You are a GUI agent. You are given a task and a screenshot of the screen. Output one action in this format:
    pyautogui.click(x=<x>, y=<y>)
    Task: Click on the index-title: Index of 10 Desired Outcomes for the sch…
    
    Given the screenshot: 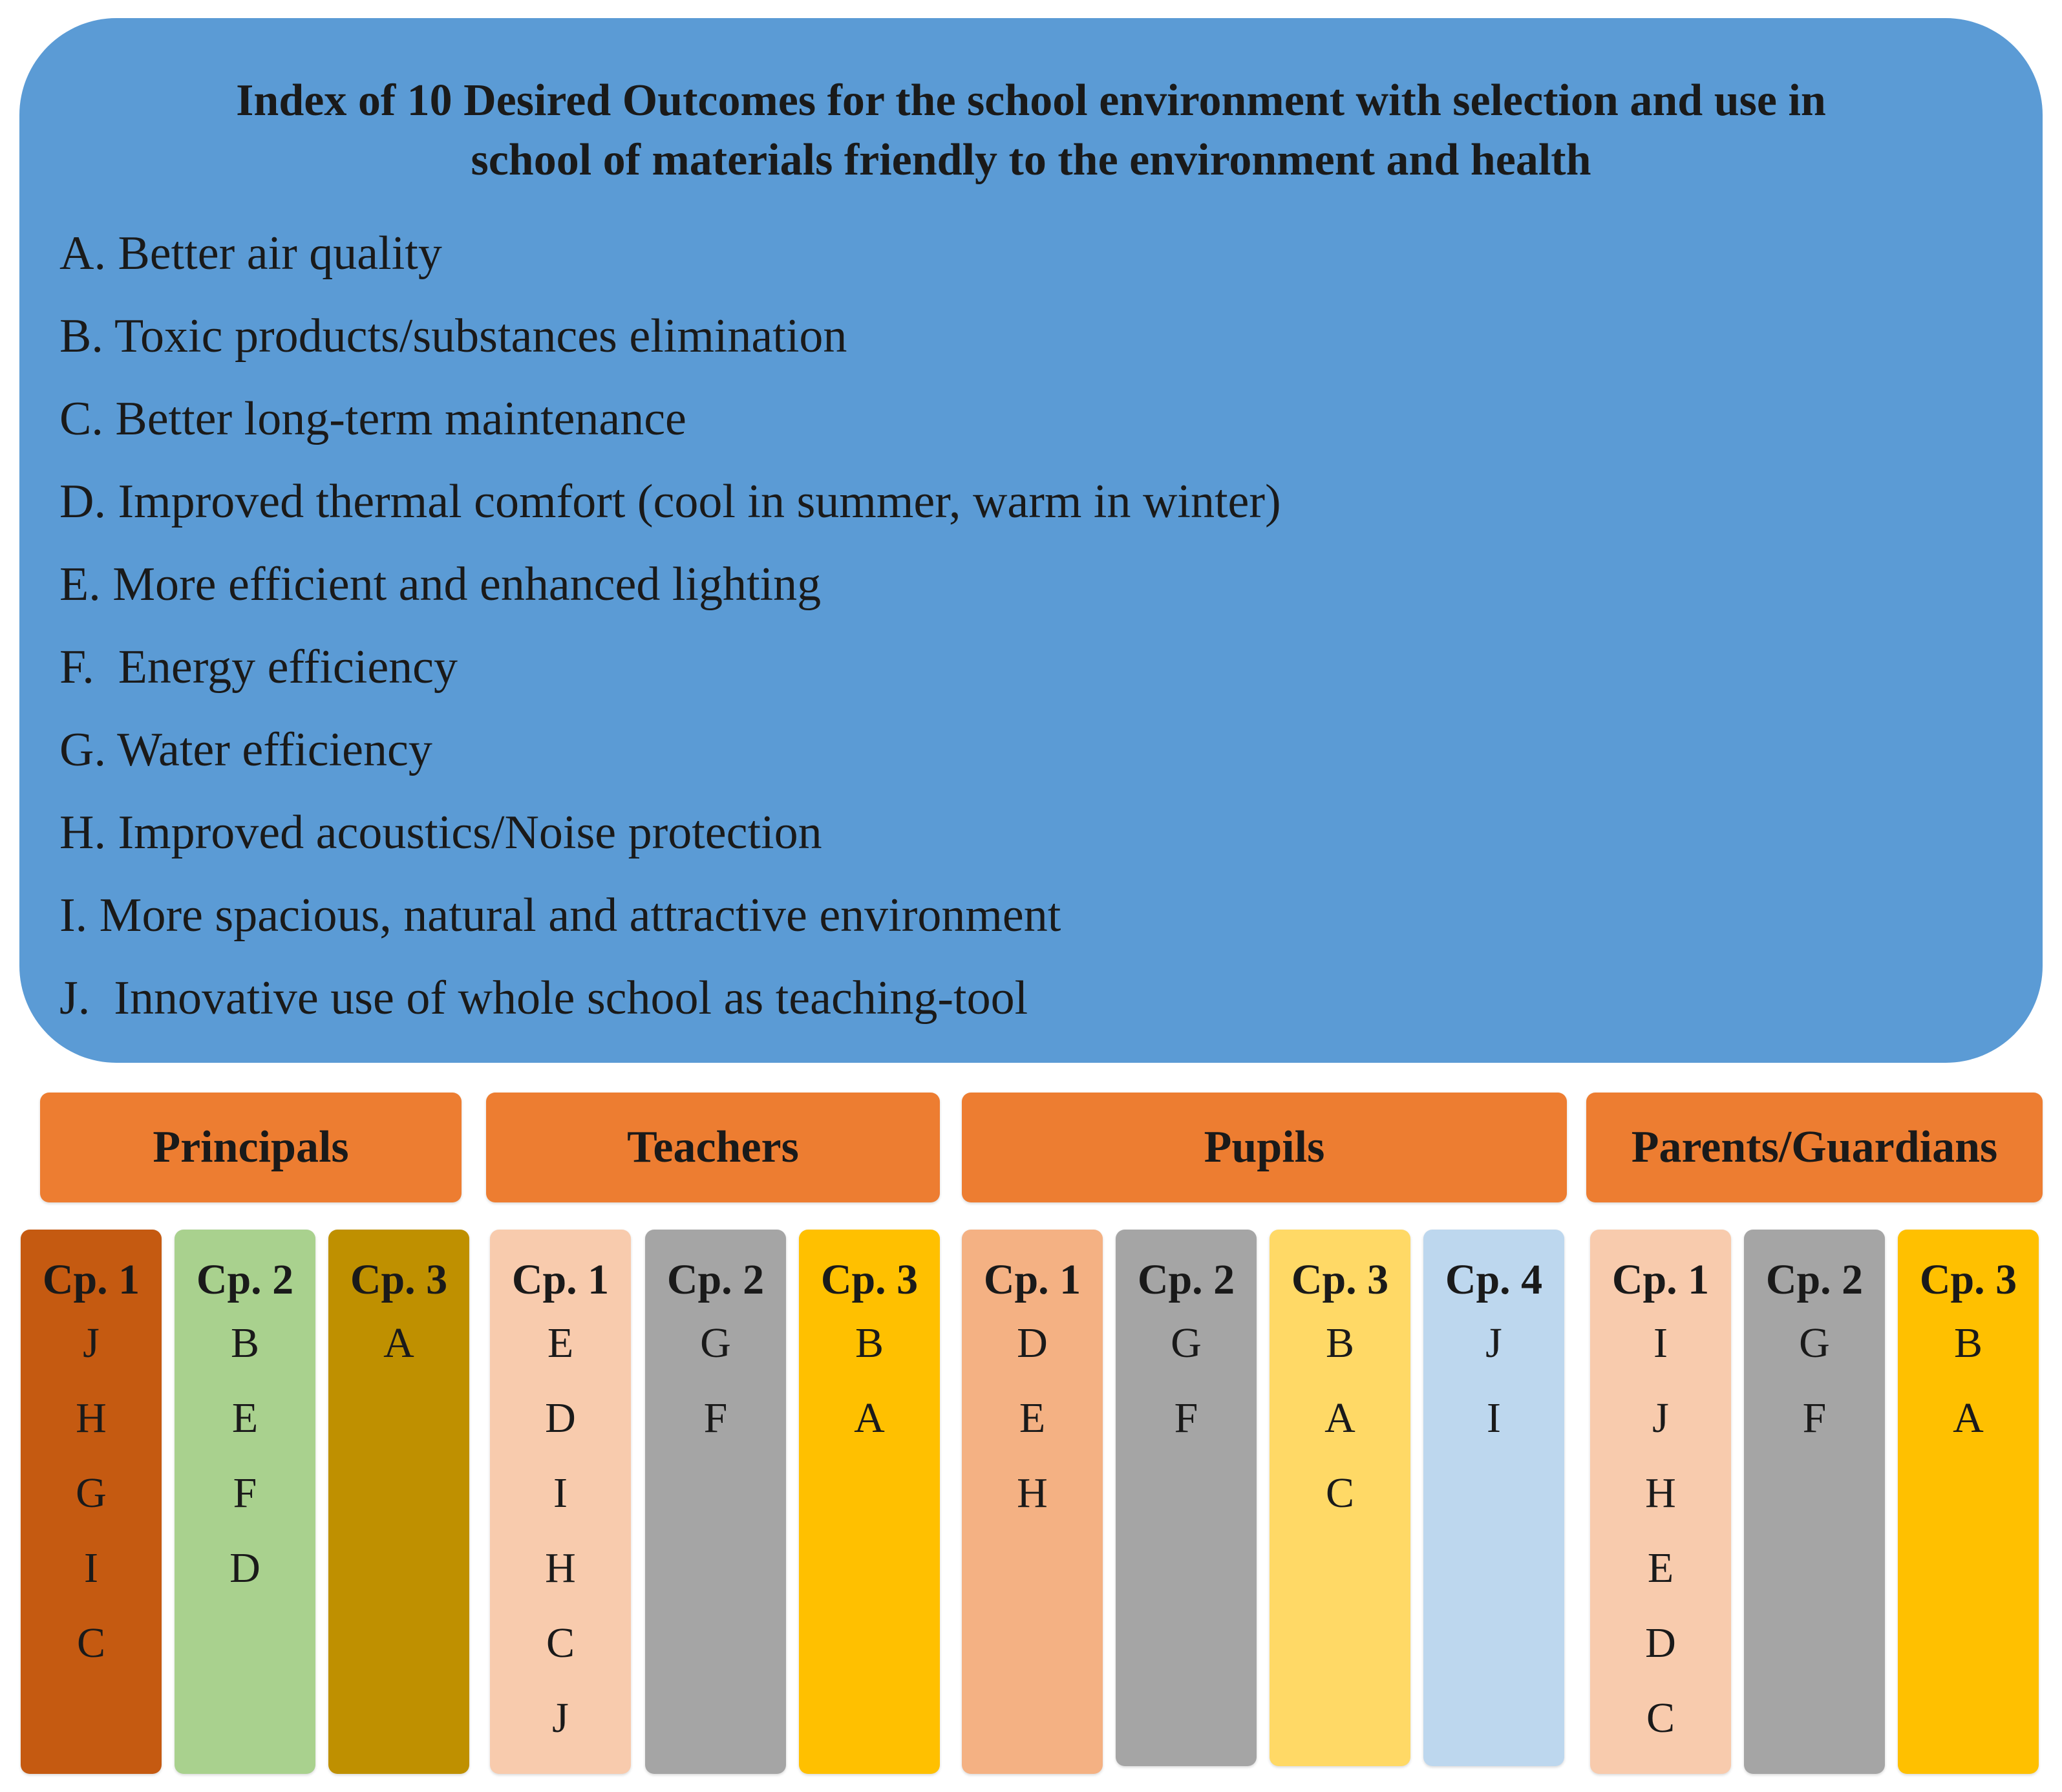 What is the action you would take?
    pyautogui.click(x=1031, y=130)
    